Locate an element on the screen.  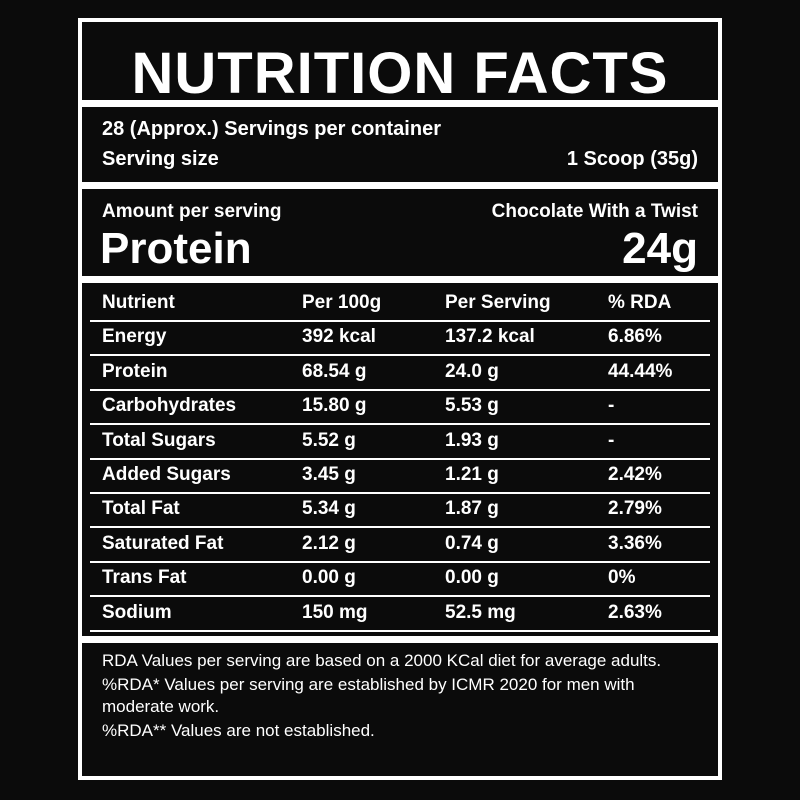
cell: 5.34 g is located at coordinates (329, 509).